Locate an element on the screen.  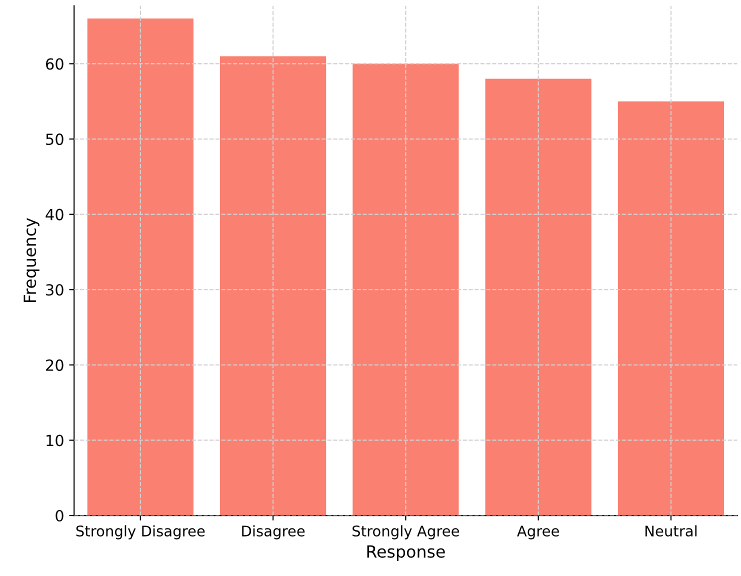
y-tick-label: 40 is located at coordinates (55, 214).